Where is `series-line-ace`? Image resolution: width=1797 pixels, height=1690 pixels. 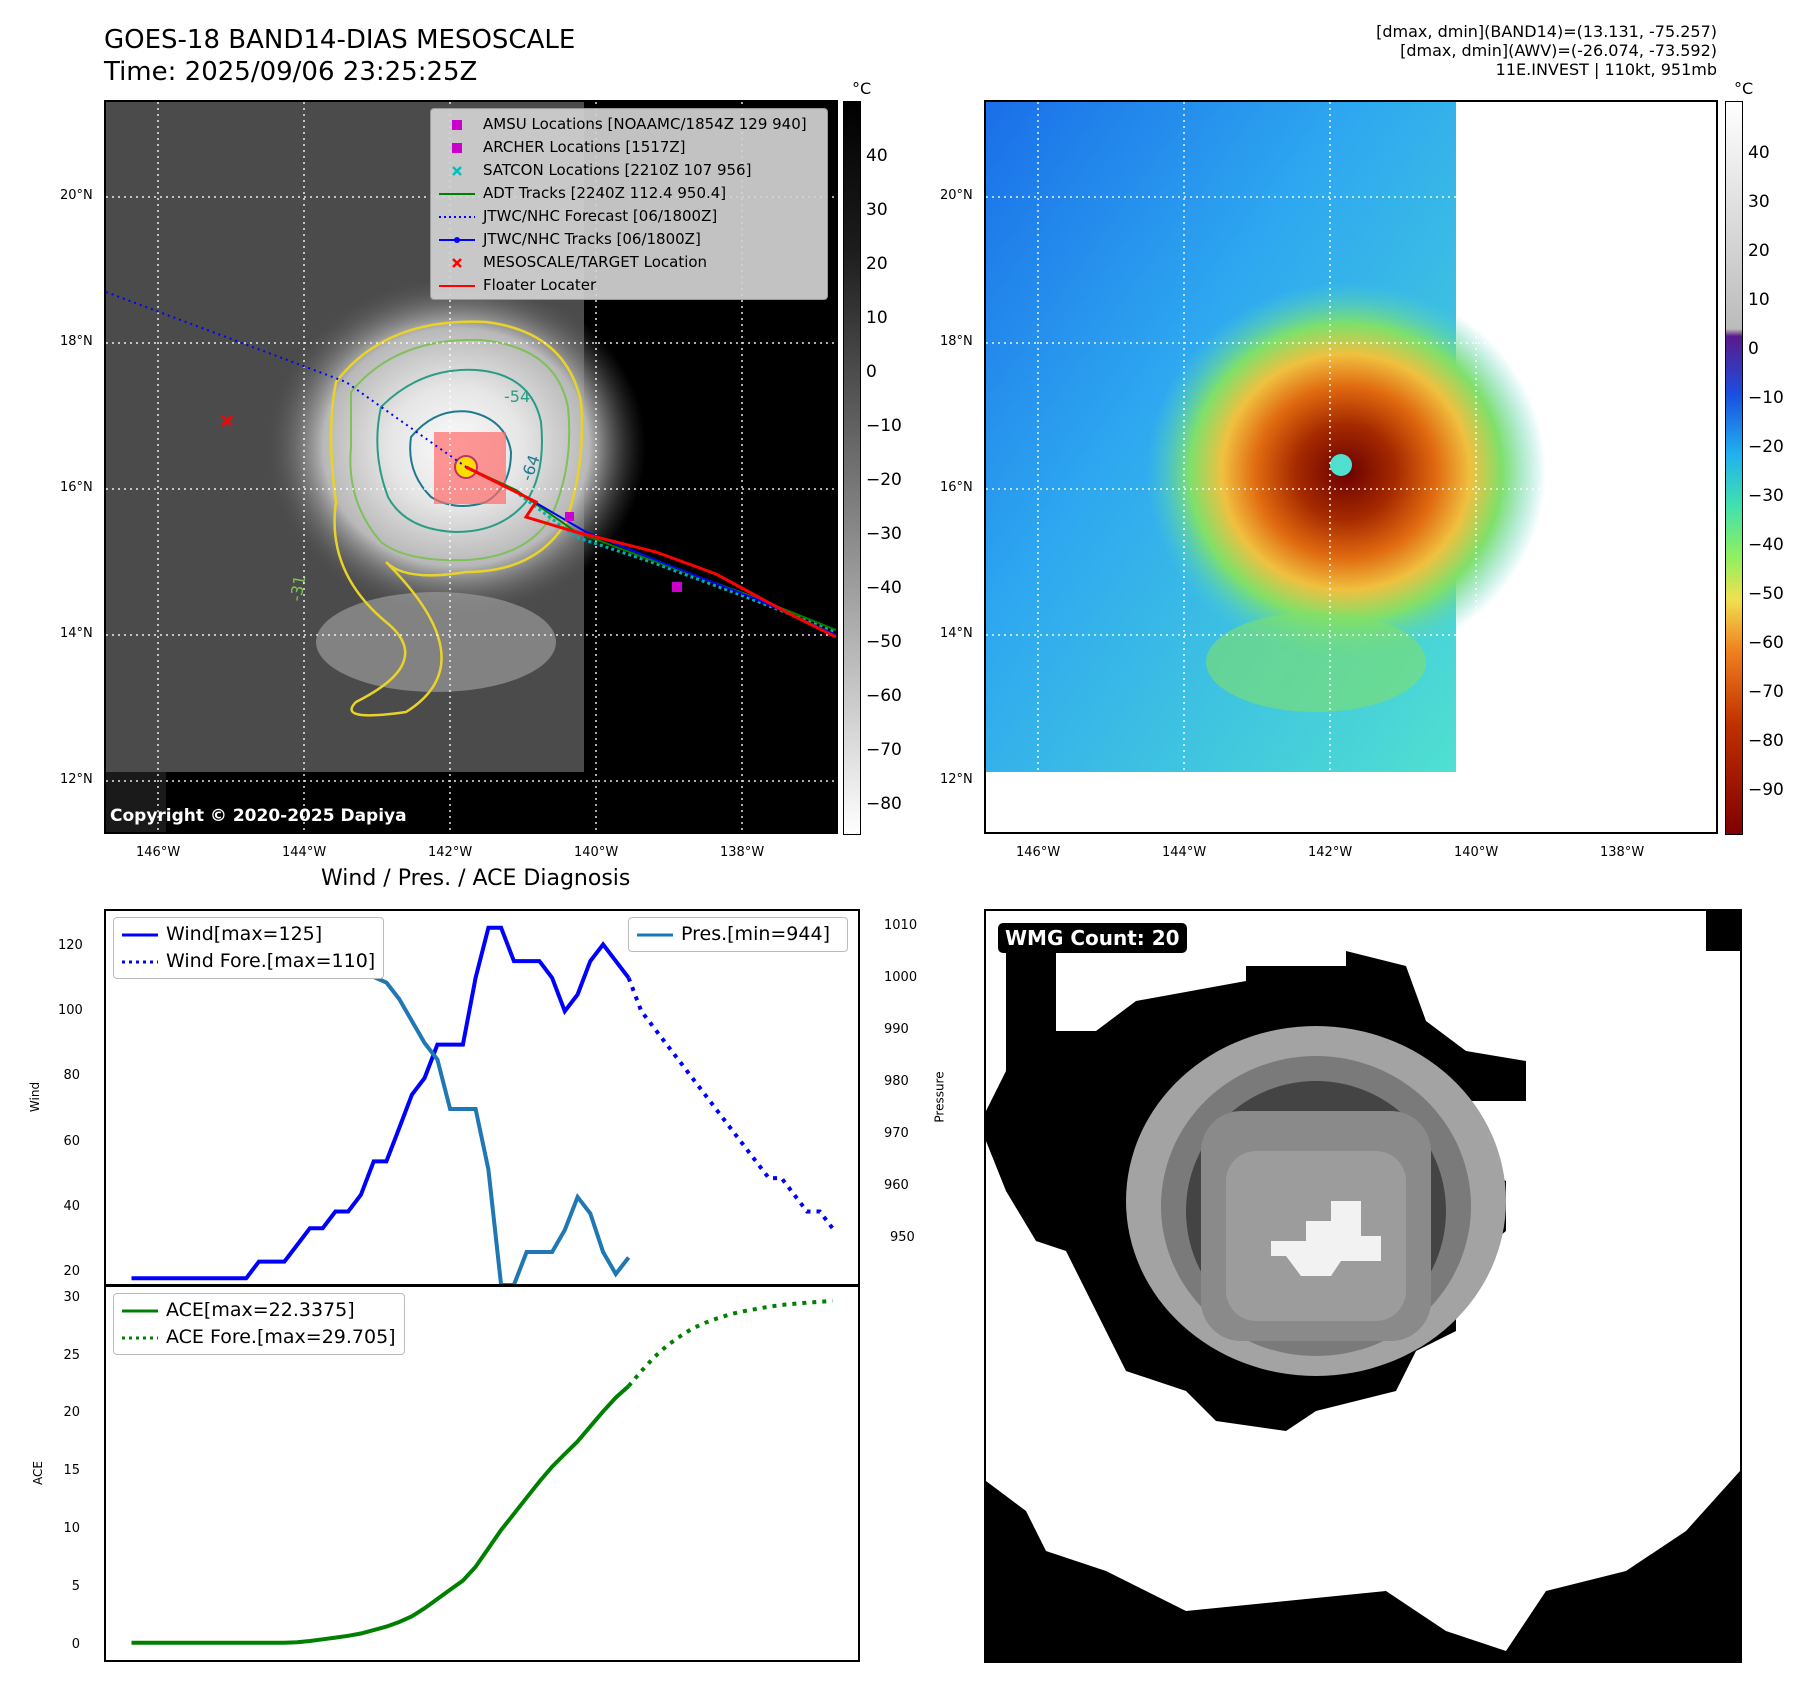 series-line-ace is located at coordinates (380, 1514).